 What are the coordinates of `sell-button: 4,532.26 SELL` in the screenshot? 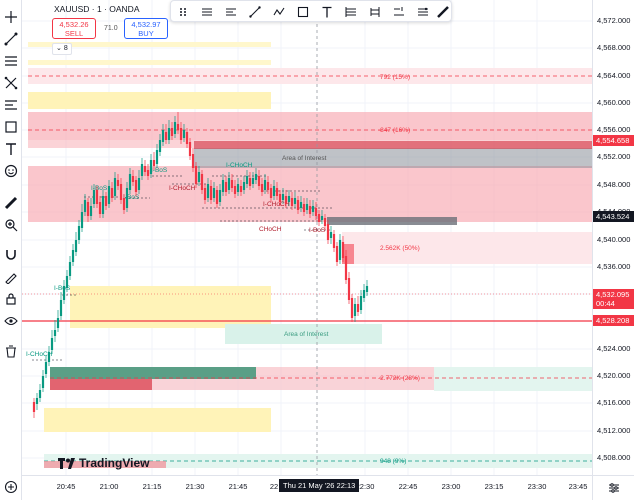 It's located at (74, 28).